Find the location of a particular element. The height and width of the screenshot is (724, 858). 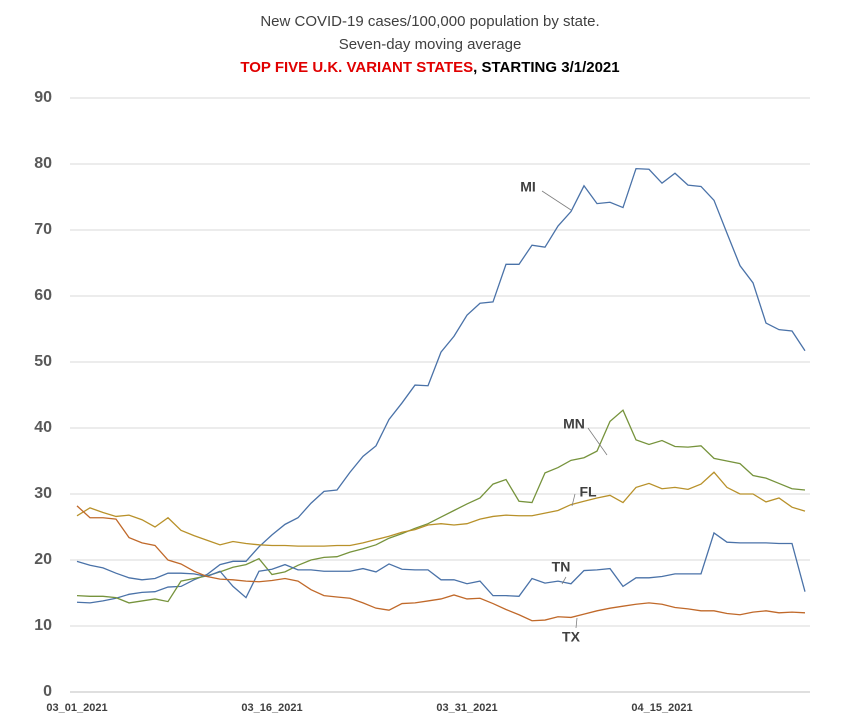

x-tick-label: 03_31_2021 is located at coordinates (466, 708).